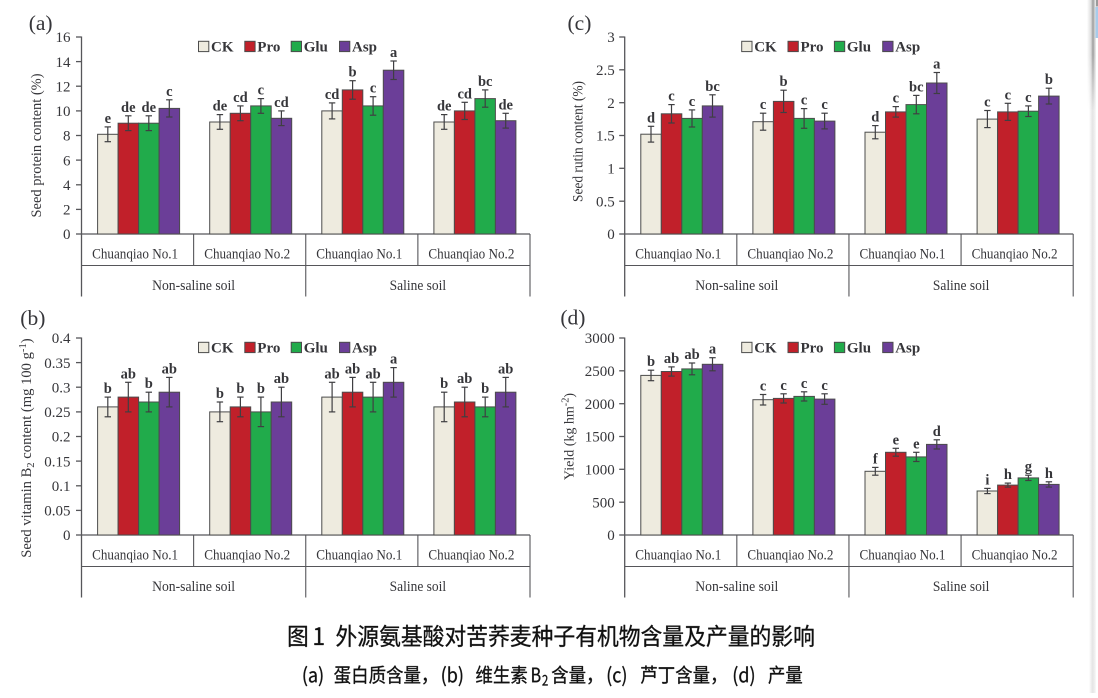  What do you see at coordinates (27, 448) in the screenshot?
I see `svg-text:Seed vitamin B2 content (mg 10: Seed vitamin B2 content (mg 100 g-1)` at bounding box center [27, 448].